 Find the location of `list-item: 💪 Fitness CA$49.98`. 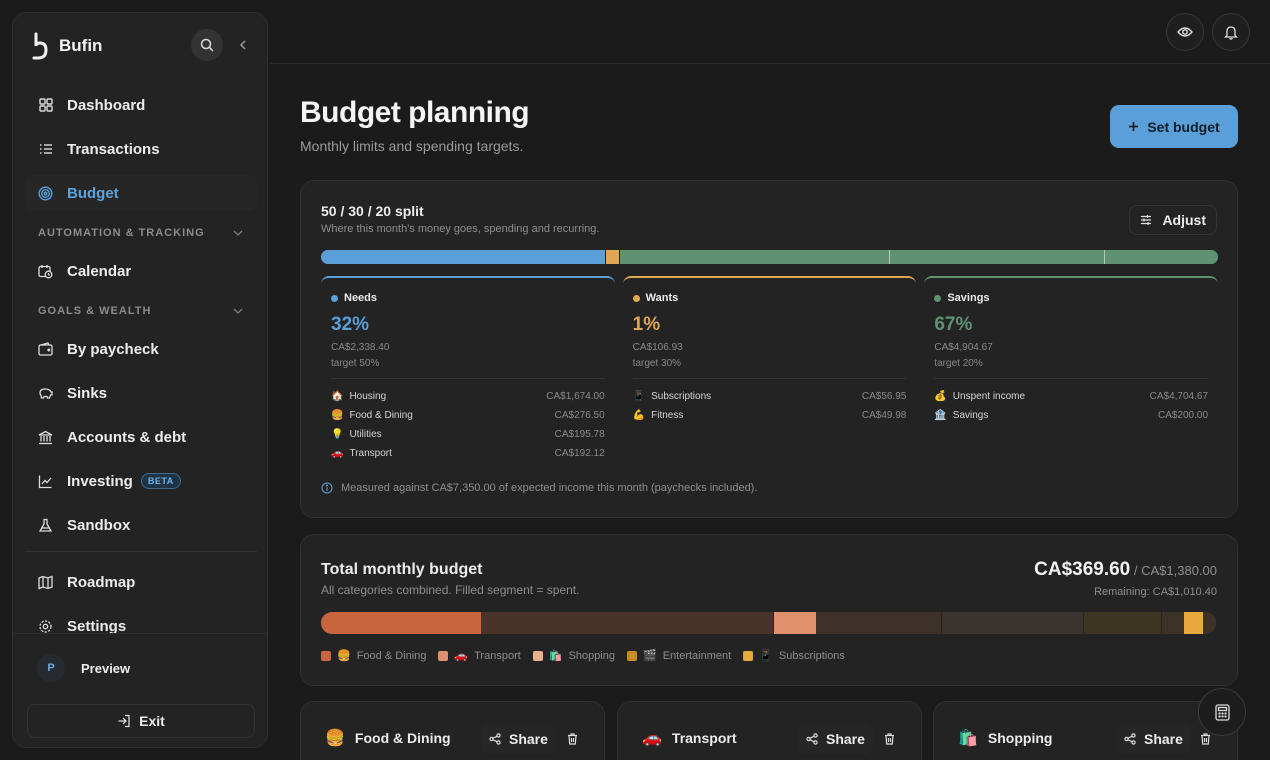

list-item: 💪 Fitness CA$49.98 is located at coordinates (770, 415).